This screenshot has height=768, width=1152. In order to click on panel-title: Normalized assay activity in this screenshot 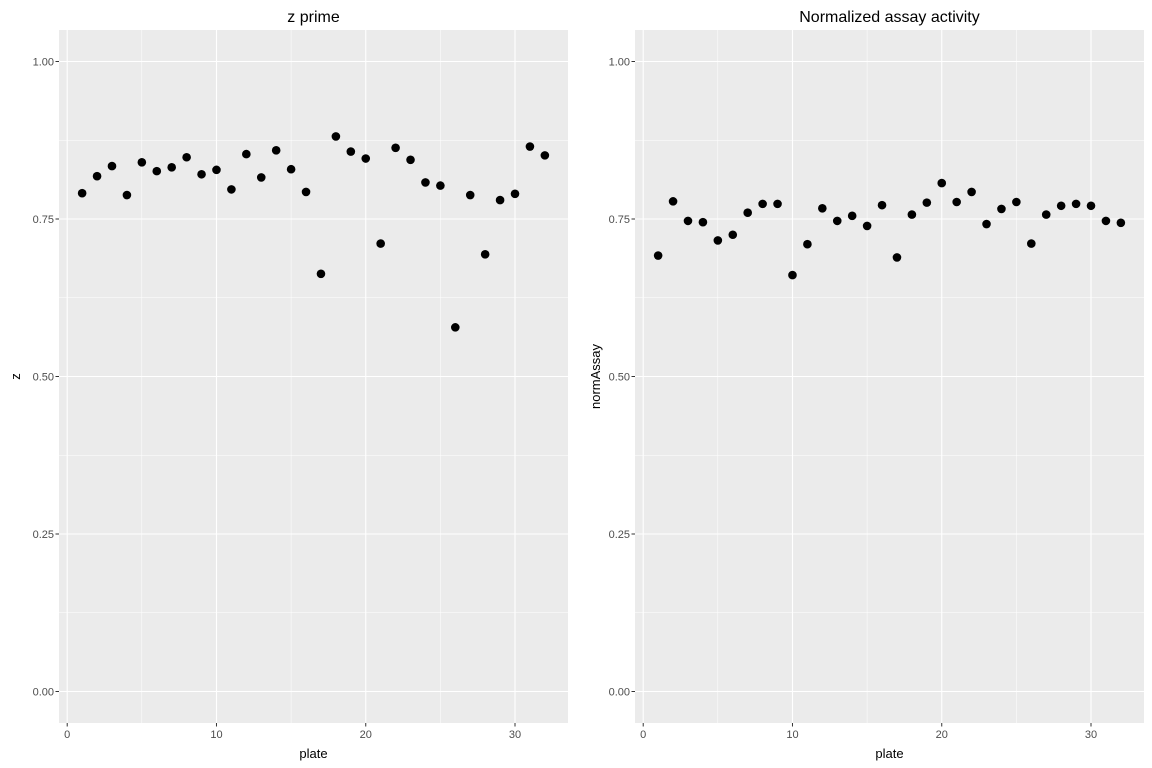, I will do `click(889, 17)`.